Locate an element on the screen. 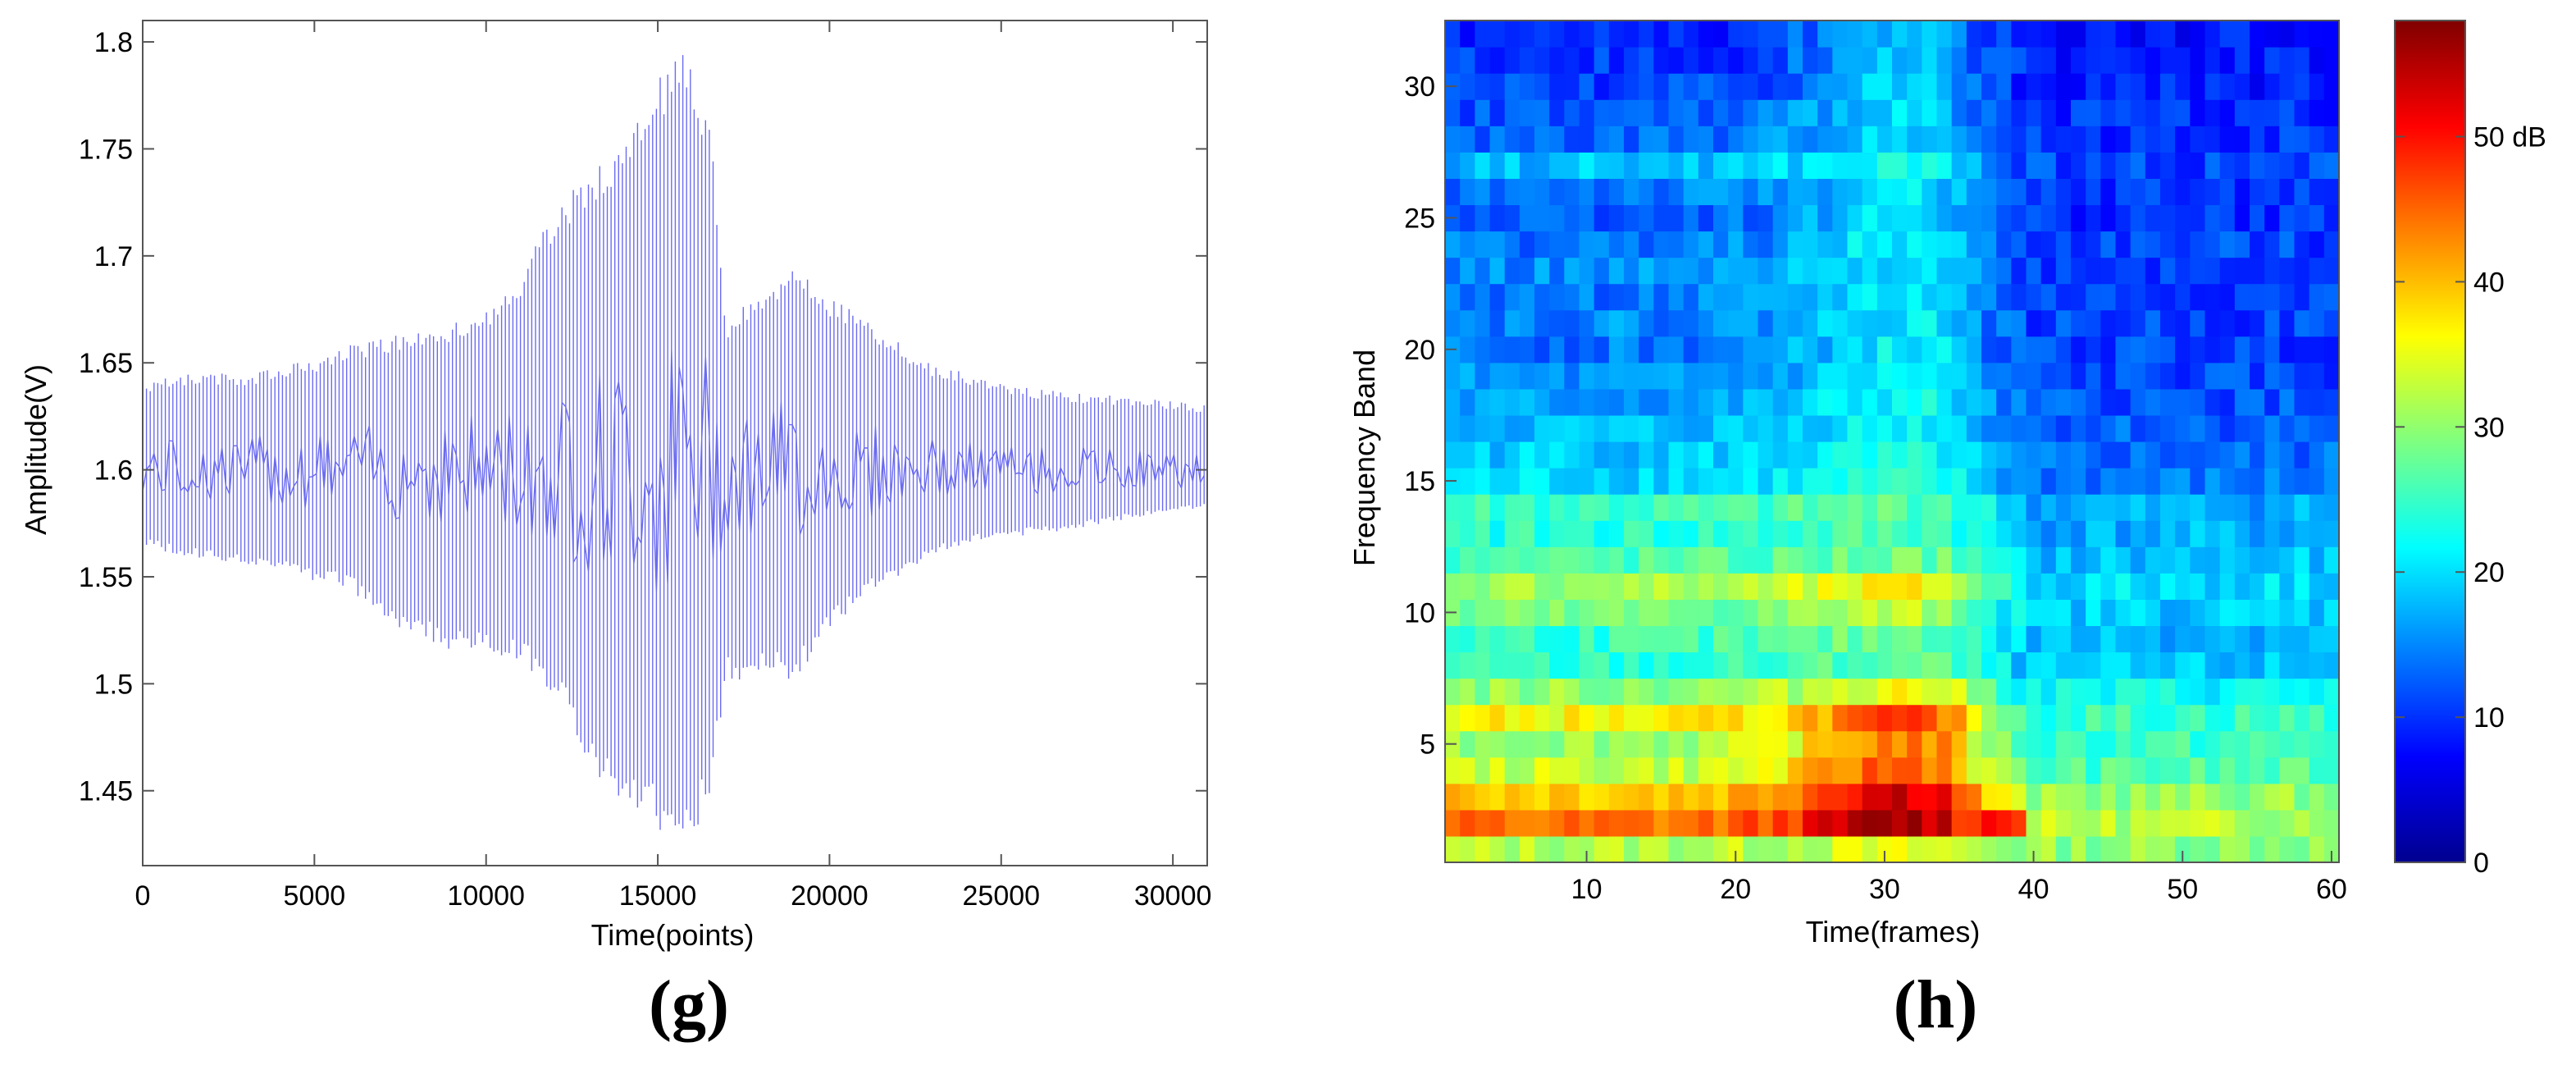  spectrogram-x-axis-title: Time(frames) is located at coordinates (1893, 931).